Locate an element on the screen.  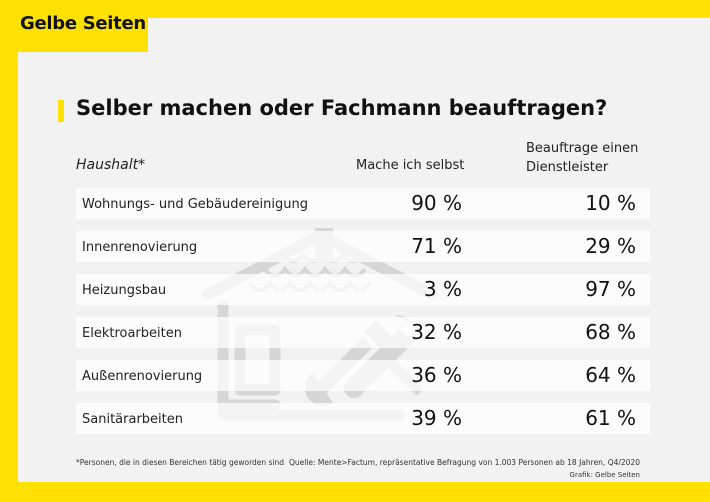
row-header: Haushalt* is located at coordinates (111, 165).